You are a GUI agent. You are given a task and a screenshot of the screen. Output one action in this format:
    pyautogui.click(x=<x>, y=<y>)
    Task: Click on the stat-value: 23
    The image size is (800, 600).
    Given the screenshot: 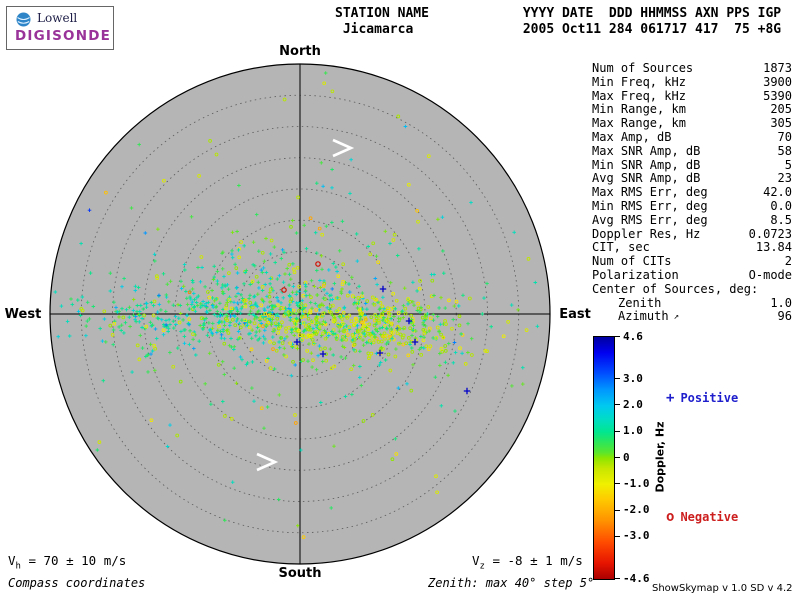 What is the action you would take?
    pyautogui.click(x=784, y=178)
    